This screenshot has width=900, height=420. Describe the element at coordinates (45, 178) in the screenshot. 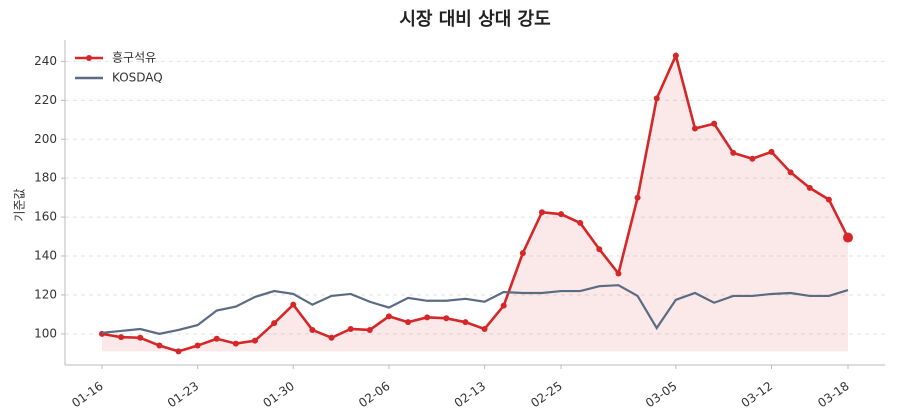

I see `y-tick-label: 180` at that location.